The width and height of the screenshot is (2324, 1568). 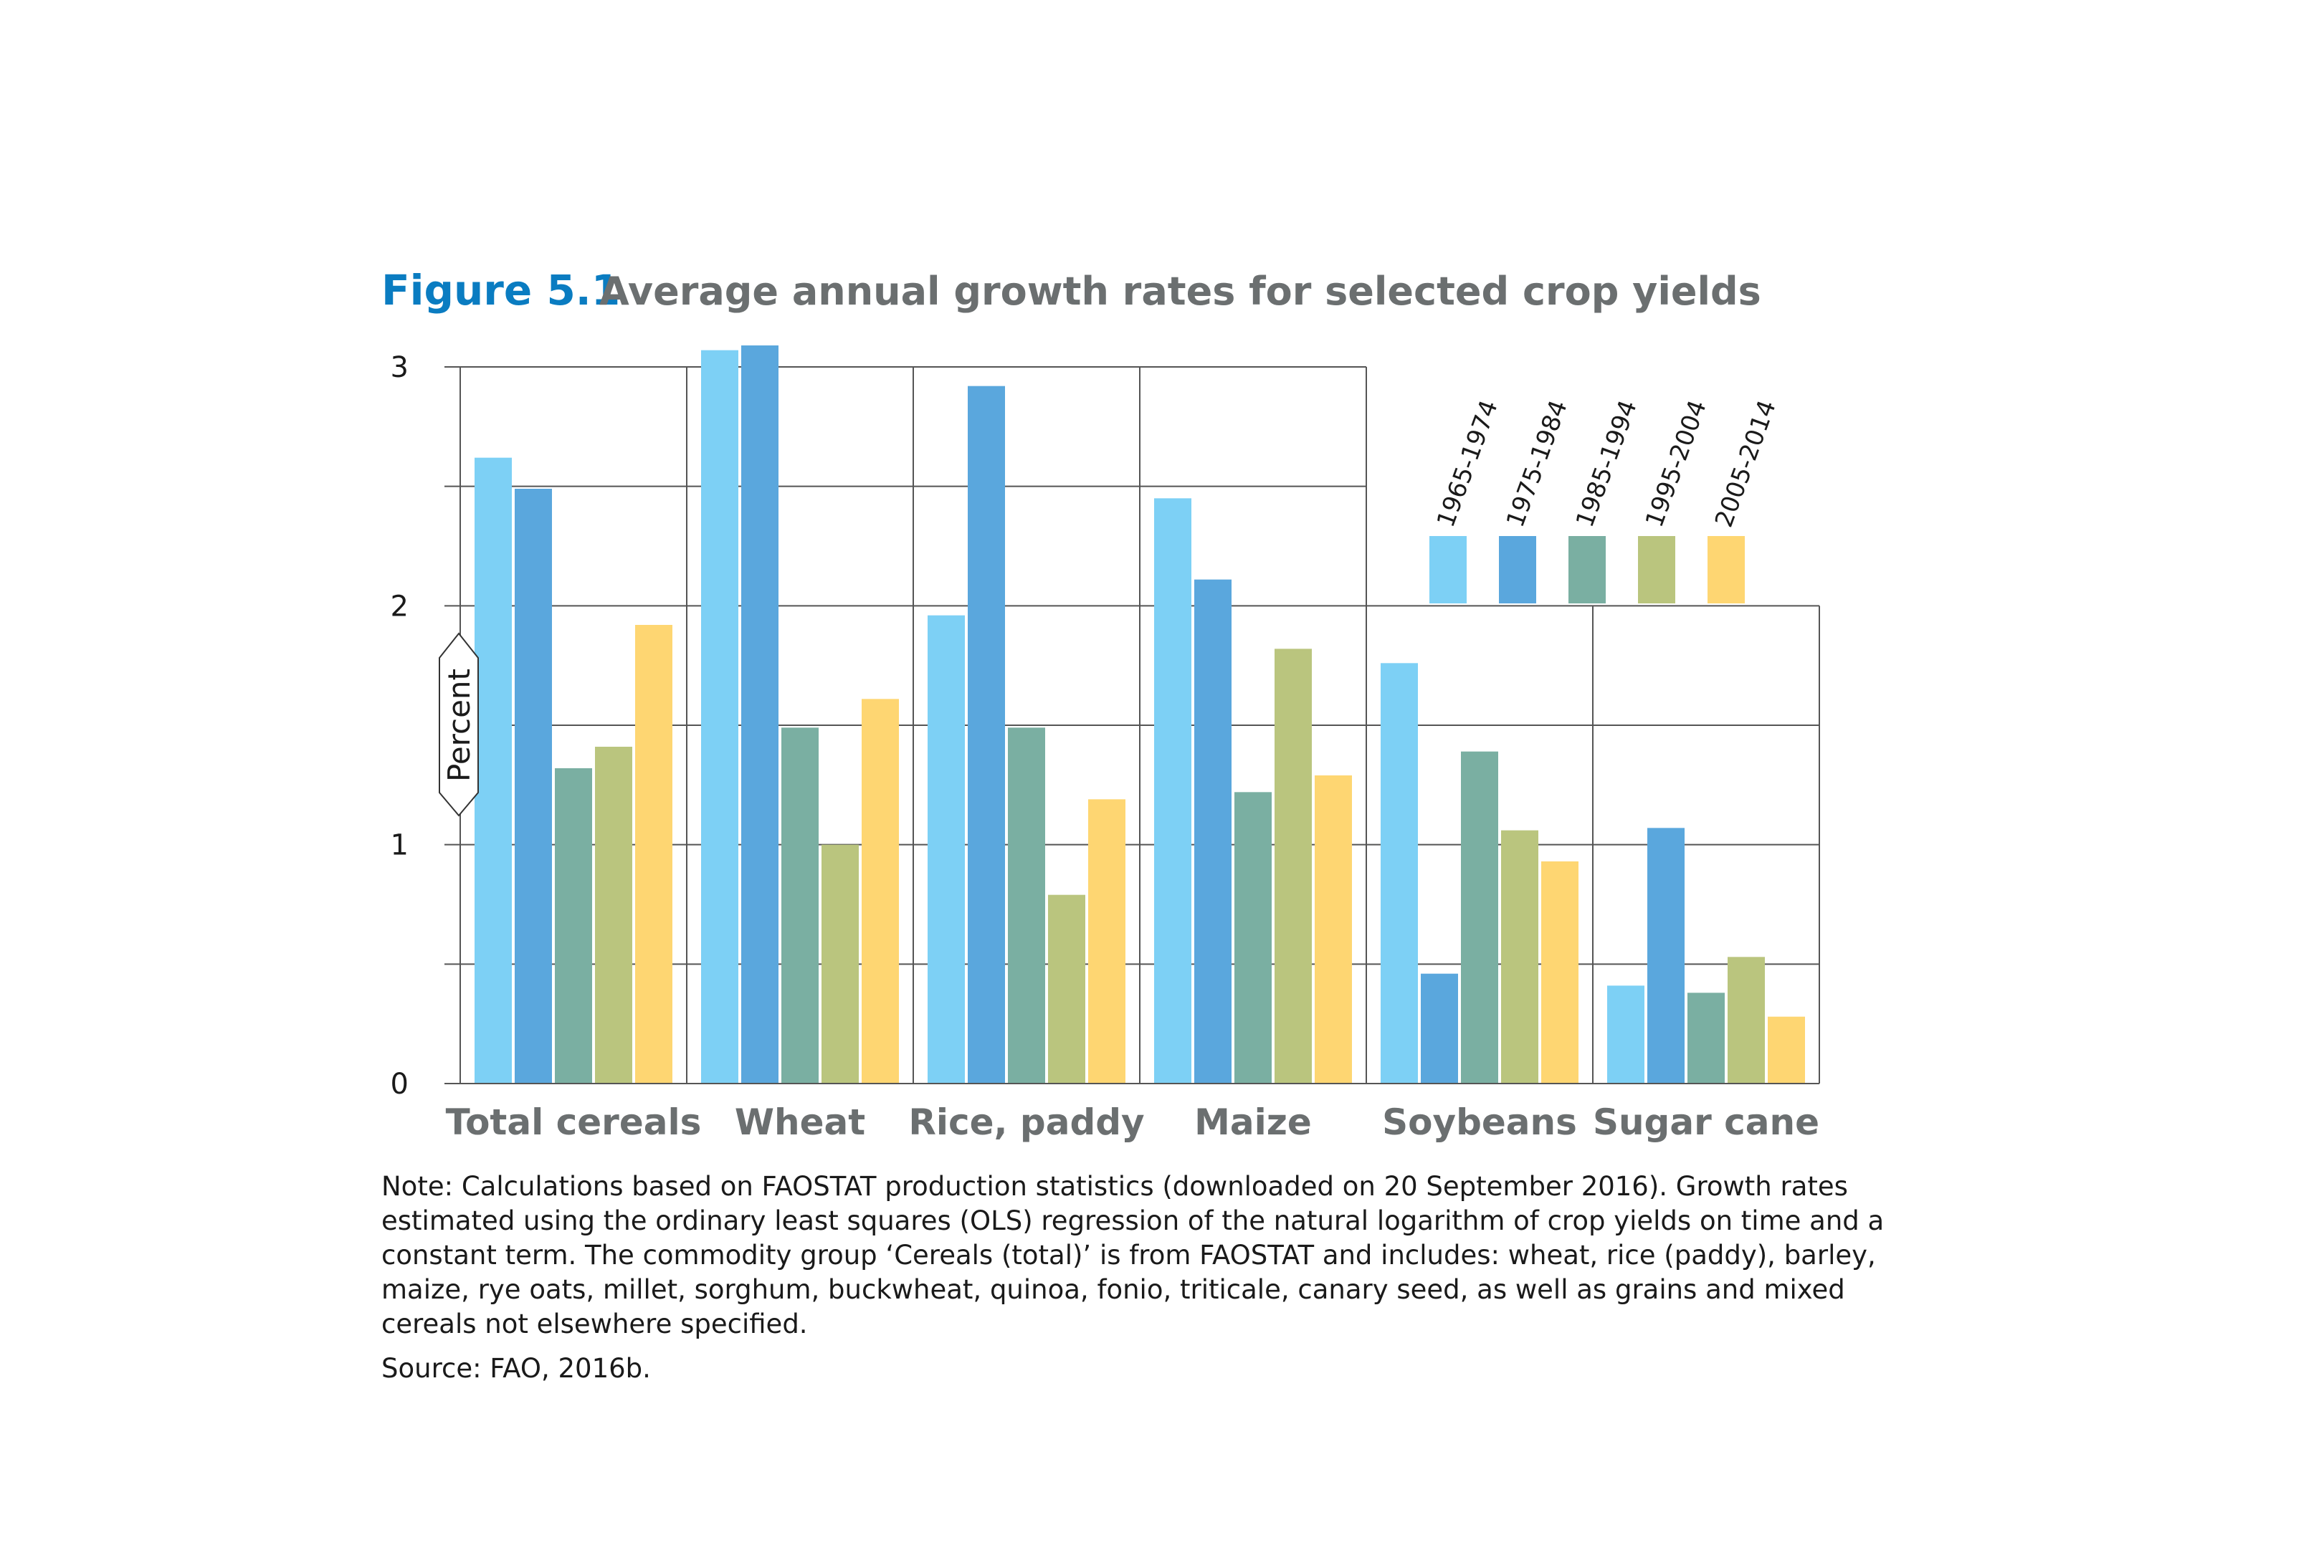 What do you see at coordinates (1666, 956) in the screenshot?
I see `bar-sugar-cane-1975-1984` at bounding box center [1666, 956].